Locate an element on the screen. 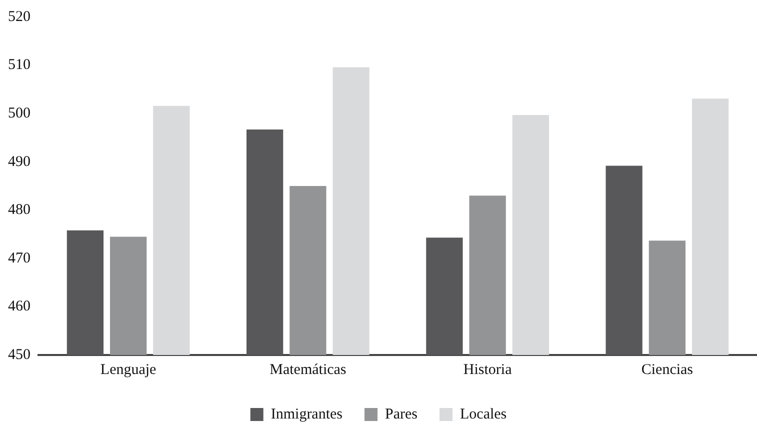 Image resolution: width=757 pixels, height=436 pixels. y-tick-label: 520 is located at coordinates (19, 16).